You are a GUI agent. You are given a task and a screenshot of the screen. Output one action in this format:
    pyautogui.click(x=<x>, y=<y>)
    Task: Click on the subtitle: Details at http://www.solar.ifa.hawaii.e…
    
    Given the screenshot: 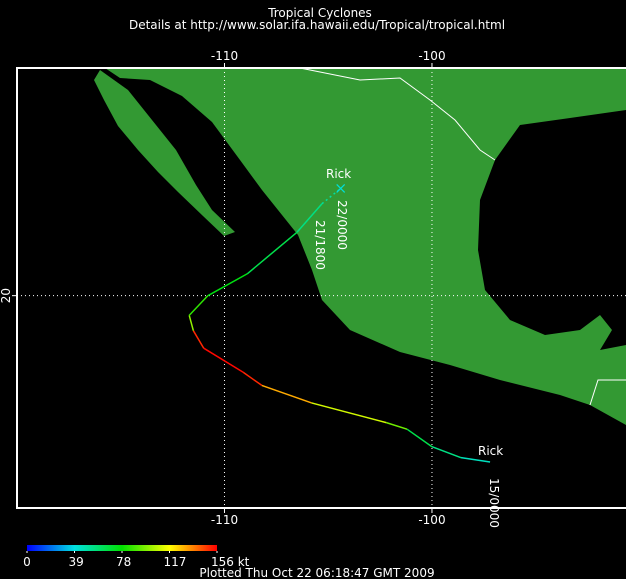 What is the action you would take?
    pyautogui.click(x=317, y=25)
    